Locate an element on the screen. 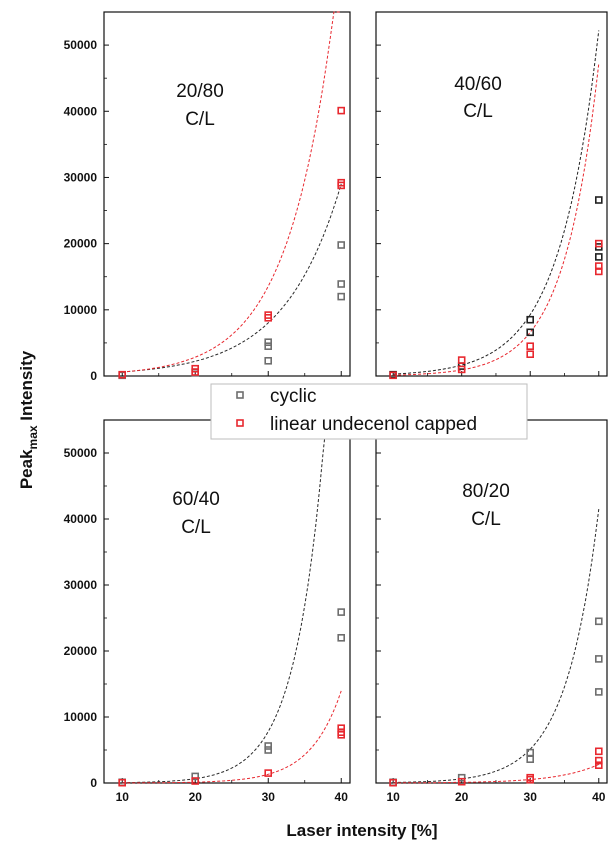 The image size is (609, 842). legend-marker-cyclic is located at coordinates (240, 395).